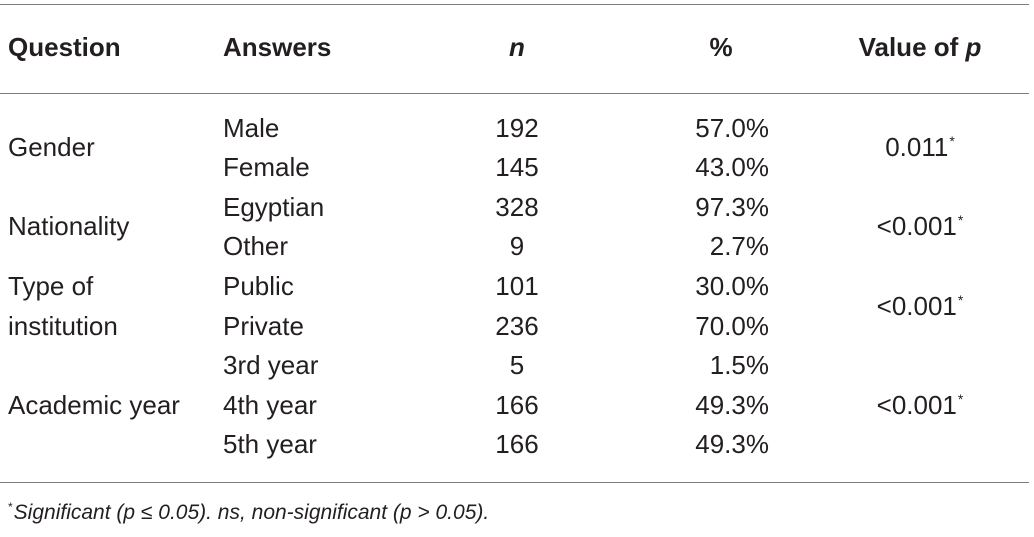 This screenshot has height=537, width=1034. I want to click on n-cell: 145, so click(517, 167).